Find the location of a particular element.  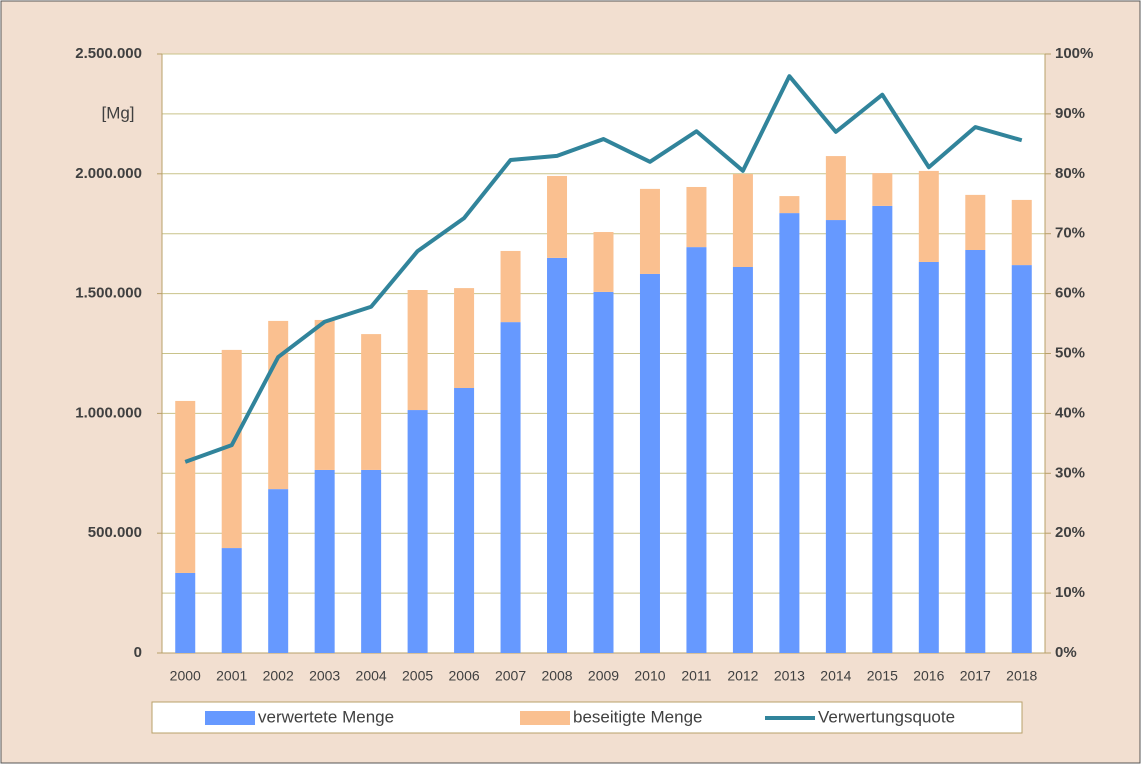

legend-box is located at coordinates (587, 717).